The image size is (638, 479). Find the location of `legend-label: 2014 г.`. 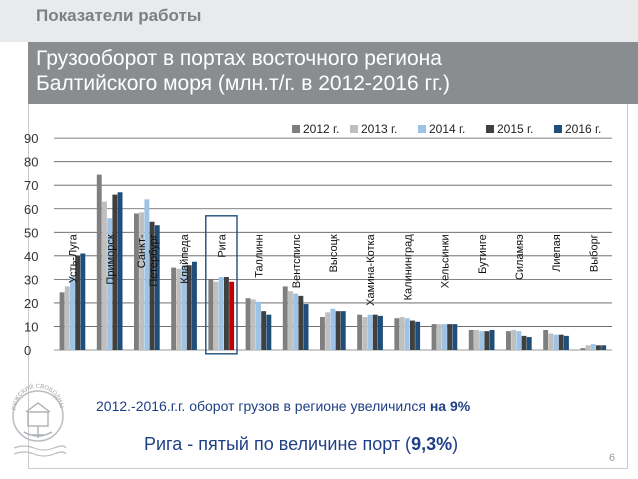

legend-label: 2014 г. is located at coordinates (447, 129).